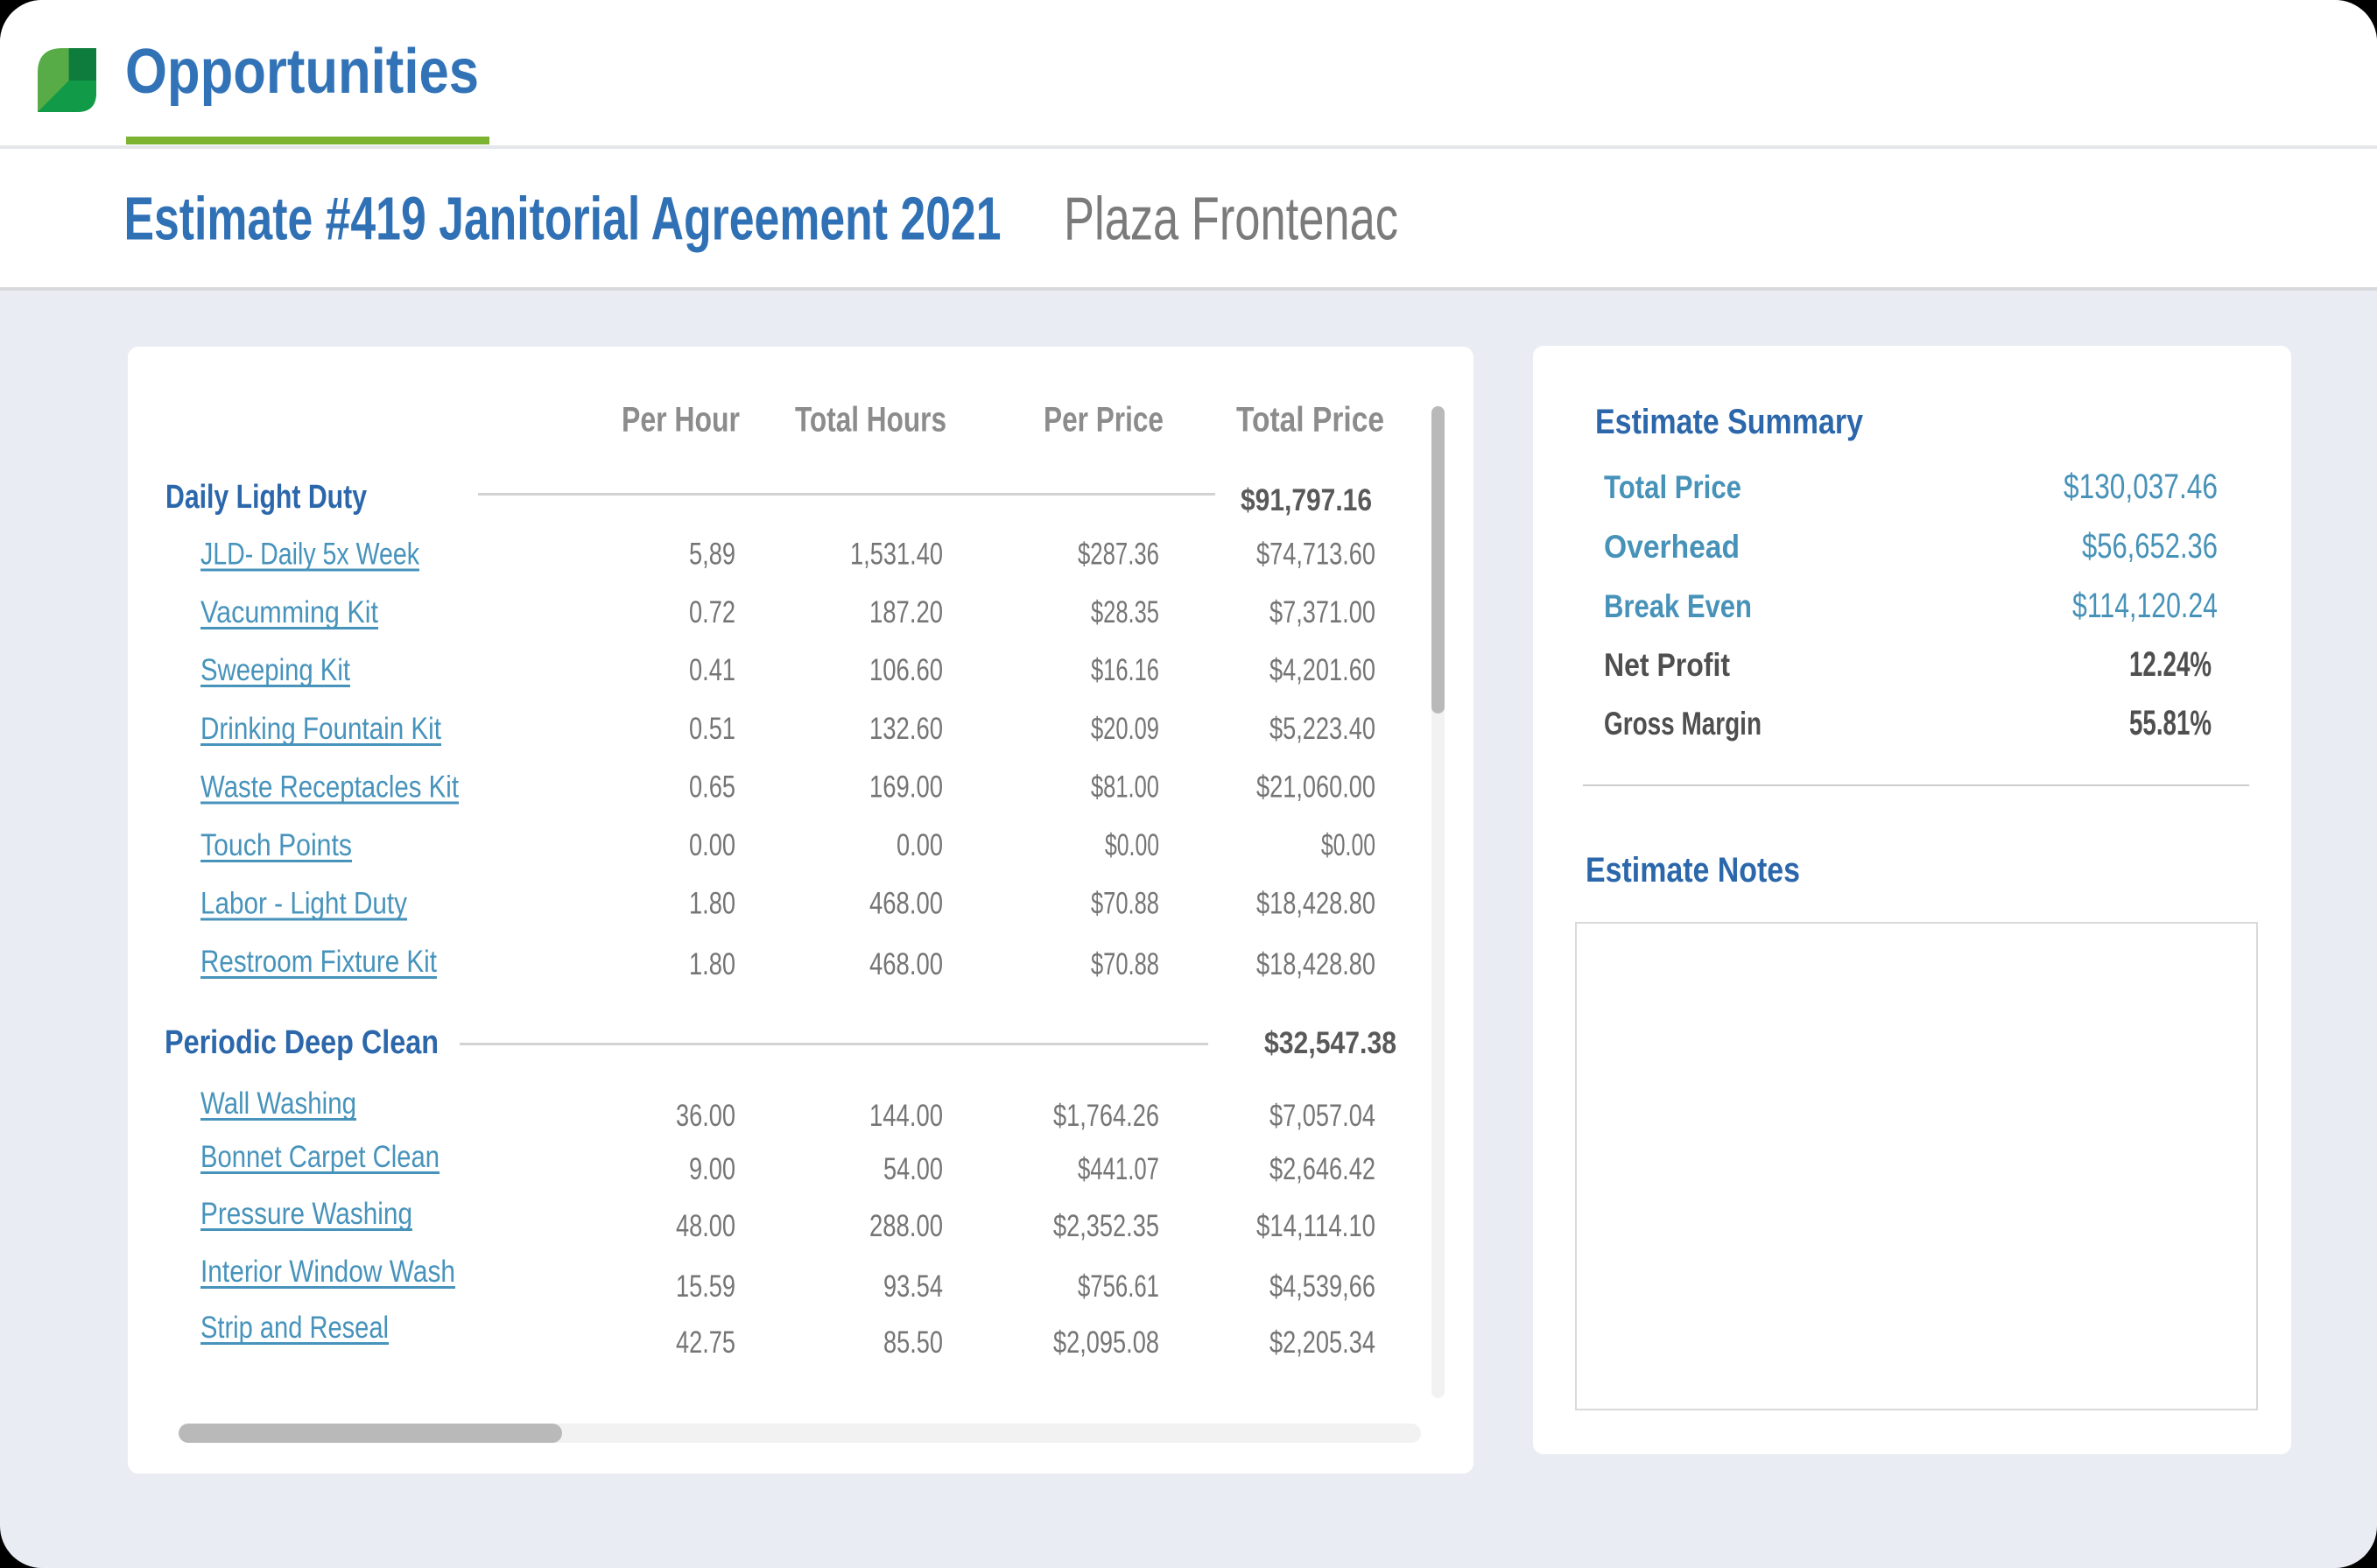  Describe the element at coordinates (306, 1214) in the screenshot. I see `svg-text: Pressure Washing` at that location.